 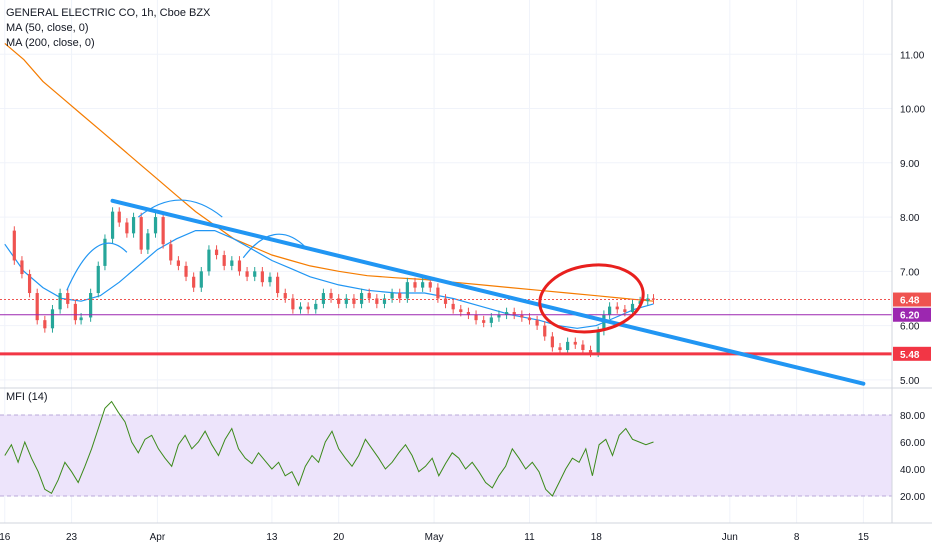 I want to click on right-shoulder-arc, so click(x=274, y=246).